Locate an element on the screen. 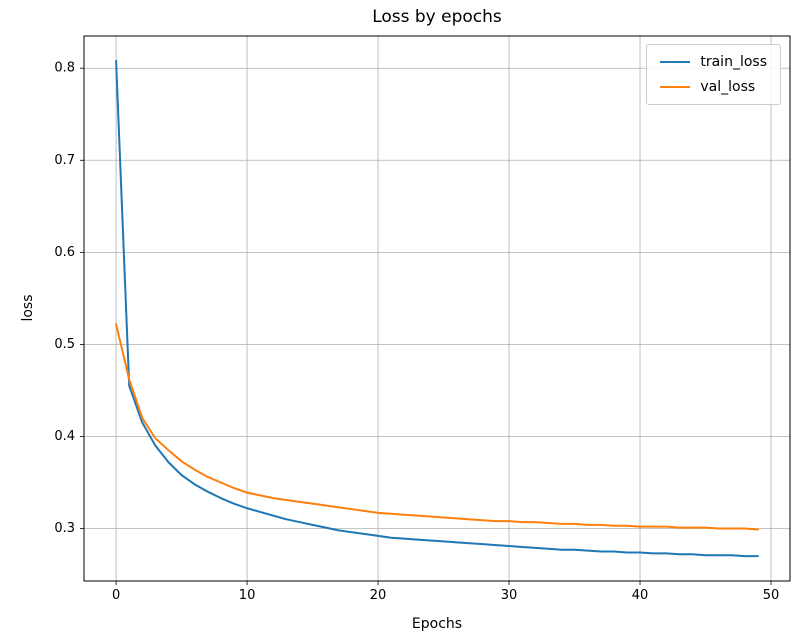  y-tick-label: 0.5 is located at coordinates (64, 344).